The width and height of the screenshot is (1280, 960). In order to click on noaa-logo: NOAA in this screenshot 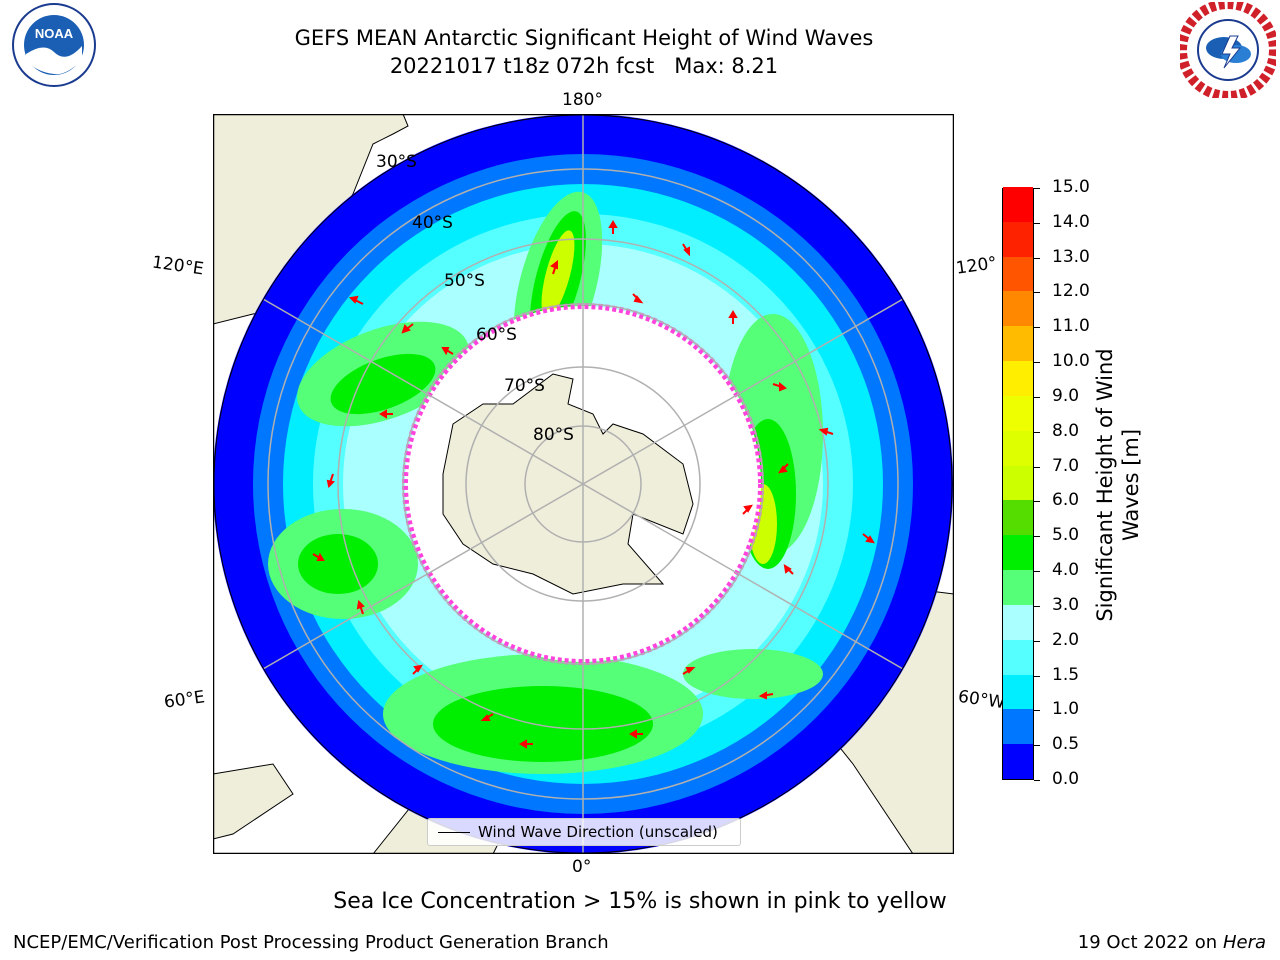, I will do `click(54, 45)`.